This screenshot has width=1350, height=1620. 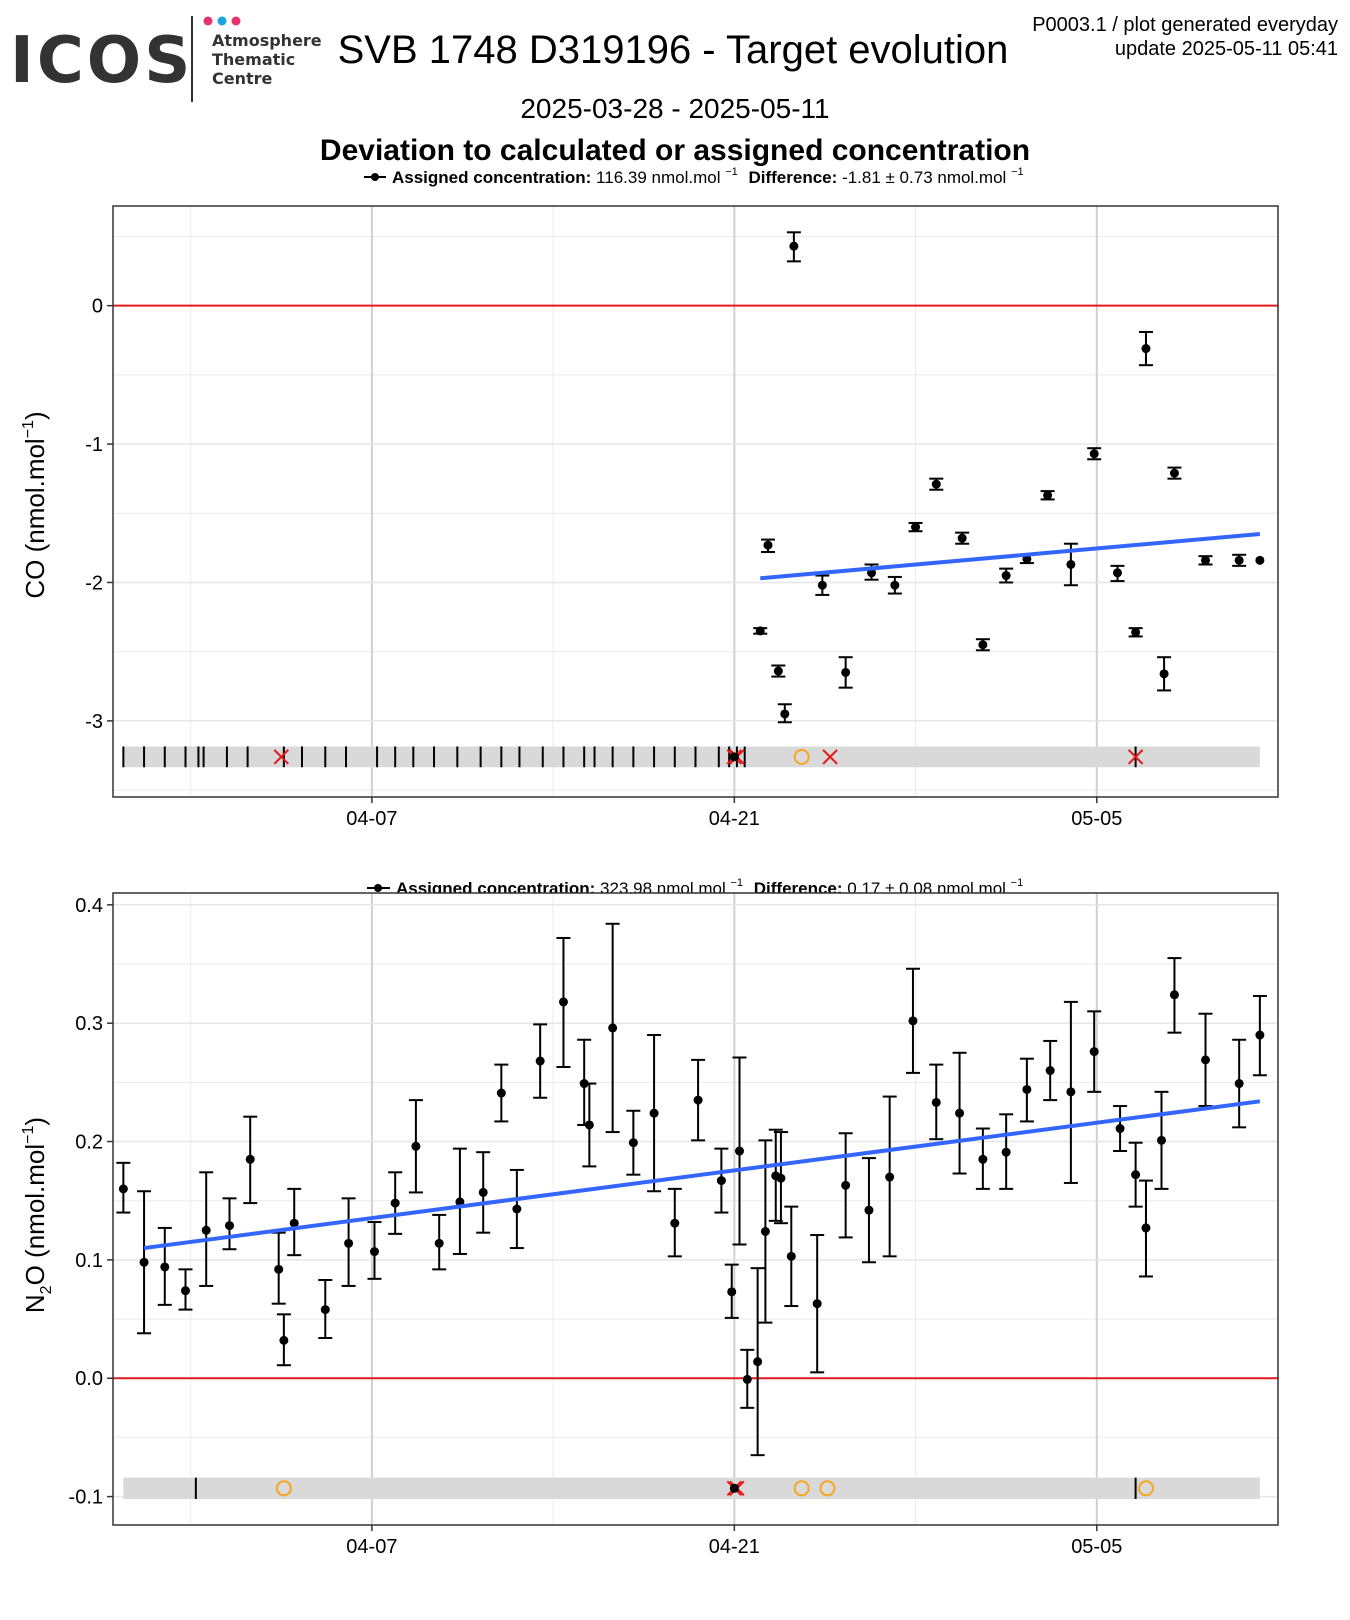 I want to click on n2o-ylabel-sub: 2, so click(x=46, y=1289).